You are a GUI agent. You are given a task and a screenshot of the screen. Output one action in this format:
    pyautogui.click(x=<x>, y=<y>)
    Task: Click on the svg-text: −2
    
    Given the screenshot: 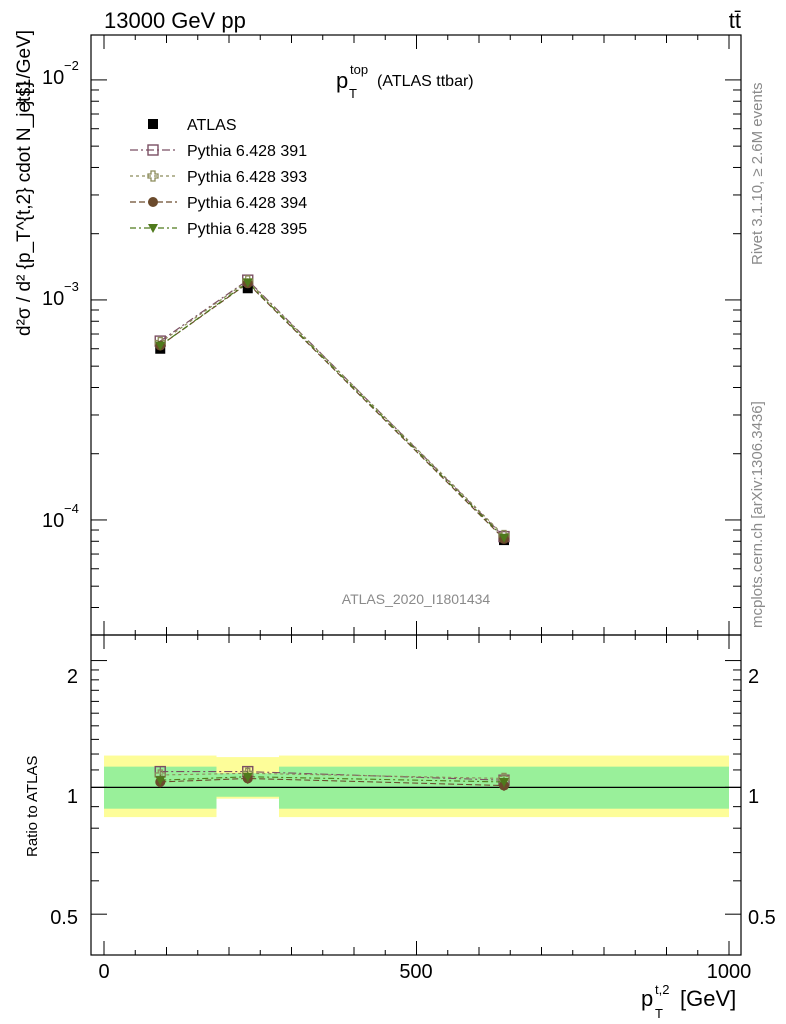 What is the action you would take?
    pyautogui.click(x=71, y=65)
    